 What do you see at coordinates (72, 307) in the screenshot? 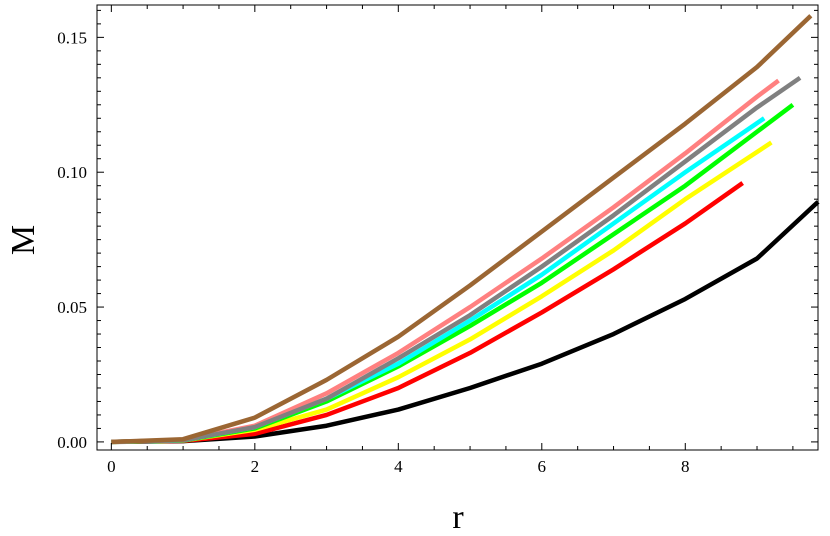
I see `y-tick-label: 0.05` at bounding box center [72, 307].